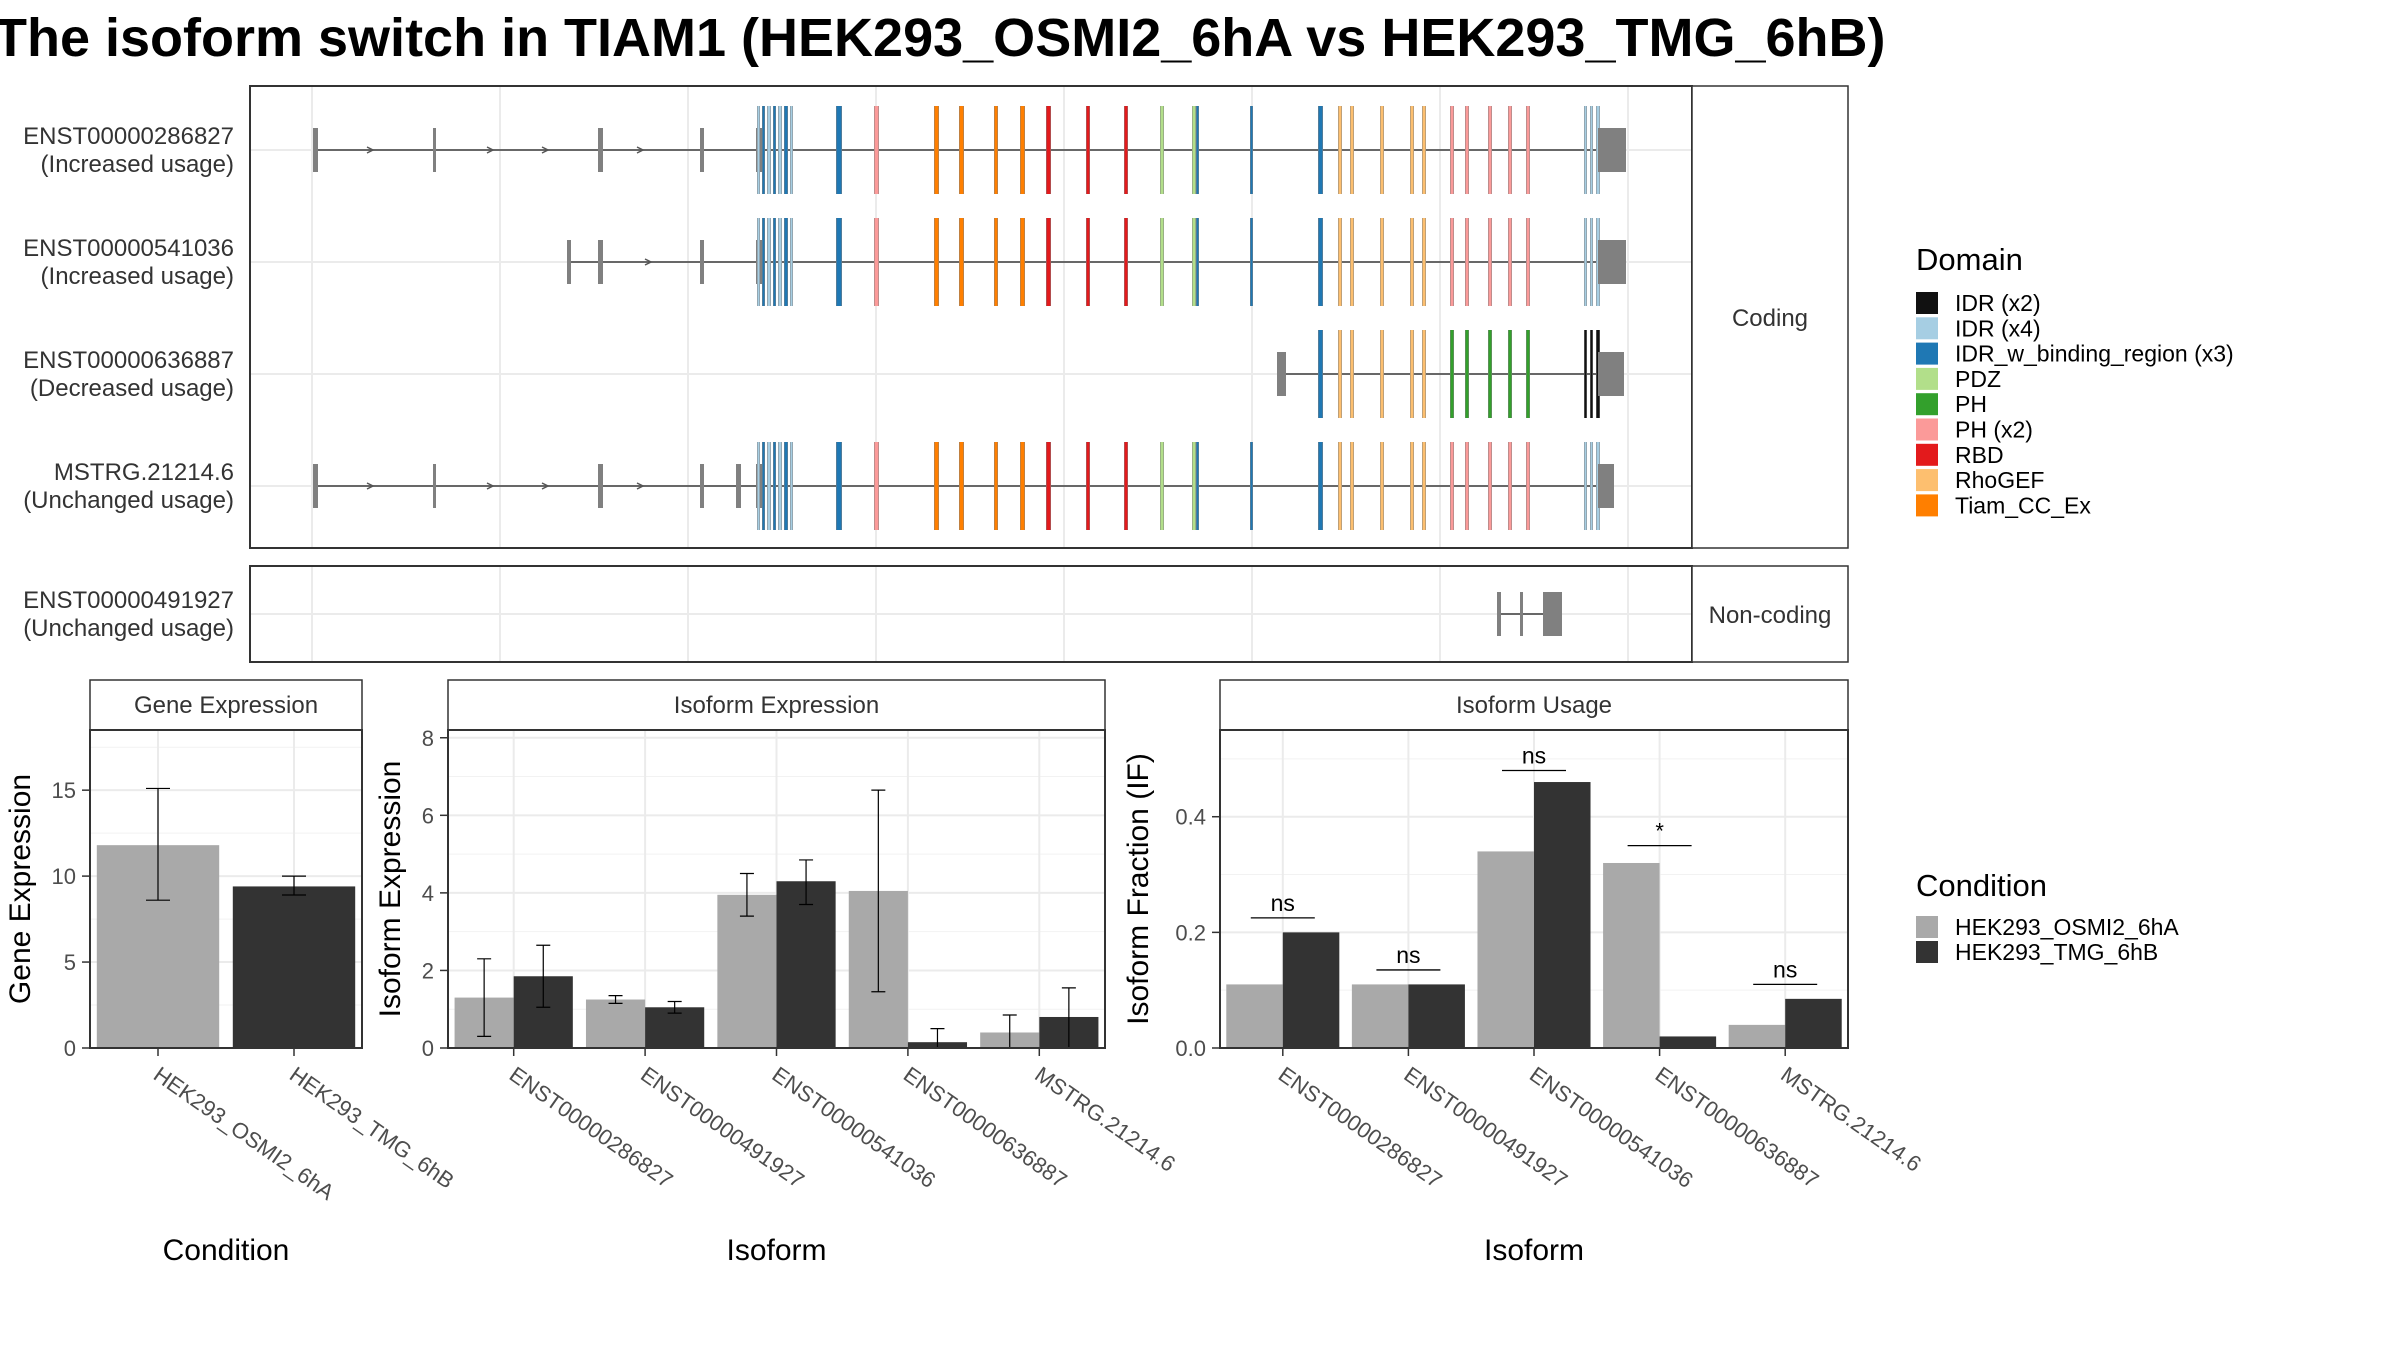 The height and width of the screenshot is (1350, 2400). What do you see at coordinates (1190, 817) in the screenshot?
I see `y-tick-label: 0.4` at bounding box center [1190, 817].